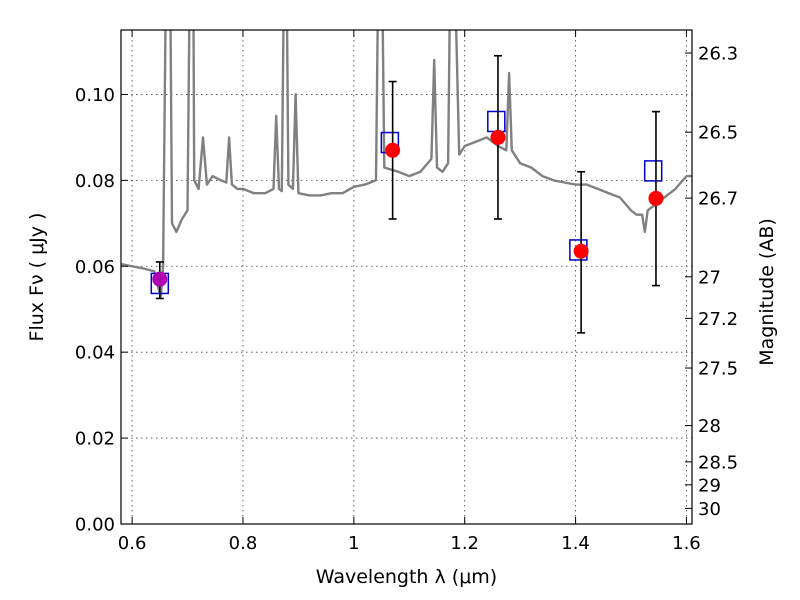 Image resolution: width=800 pixels, height=600 pixels. Describe the element at coordinates (353, 543) in the screenshot. I see `x-tick-label: 1` at that location.